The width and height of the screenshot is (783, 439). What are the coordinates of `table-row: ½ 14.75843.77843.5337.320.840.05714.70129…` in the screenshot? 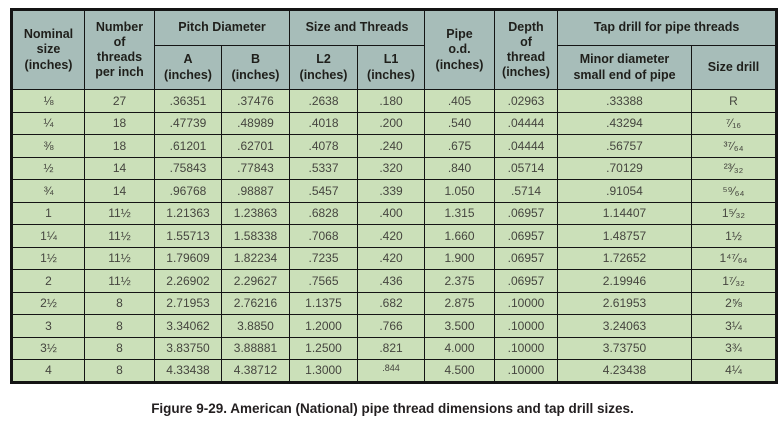 It's located at (394, 168).